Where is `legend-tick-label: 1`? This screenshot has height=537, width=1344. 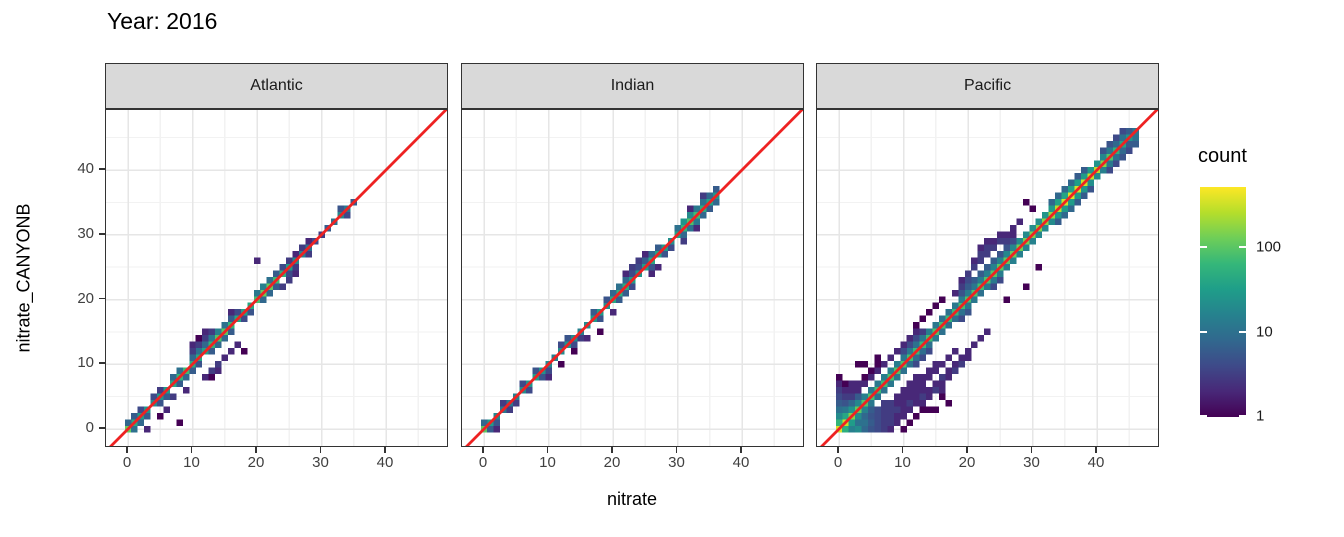
legend-tick-label: 1 is located at coordinates (1260, 416).